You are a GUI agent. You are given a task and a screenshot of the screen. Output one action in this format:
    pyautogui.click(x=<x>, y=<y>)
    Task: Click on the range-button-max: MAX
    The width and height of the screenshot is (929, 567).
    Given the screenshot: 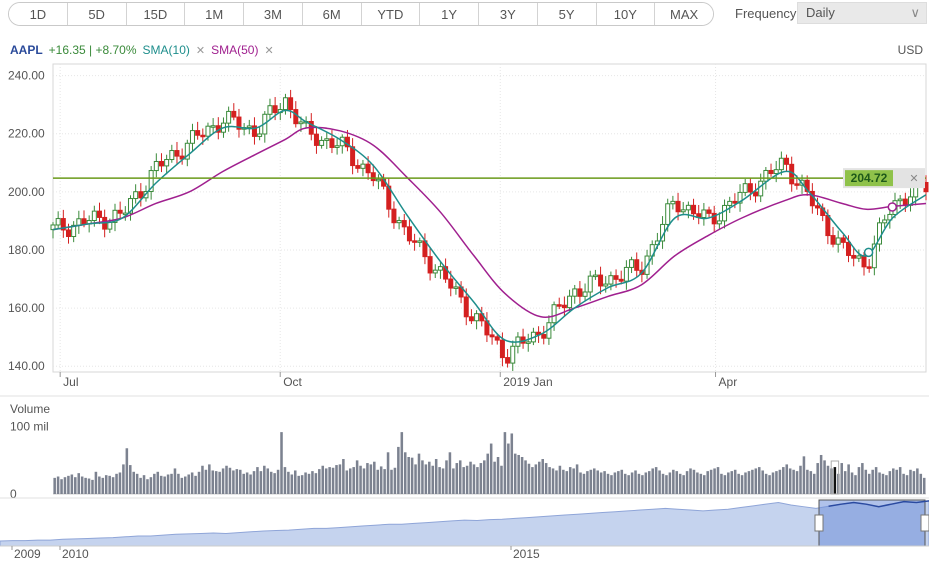 What is the action you would take?
    pyautogui.click(x=684, y=14)
    